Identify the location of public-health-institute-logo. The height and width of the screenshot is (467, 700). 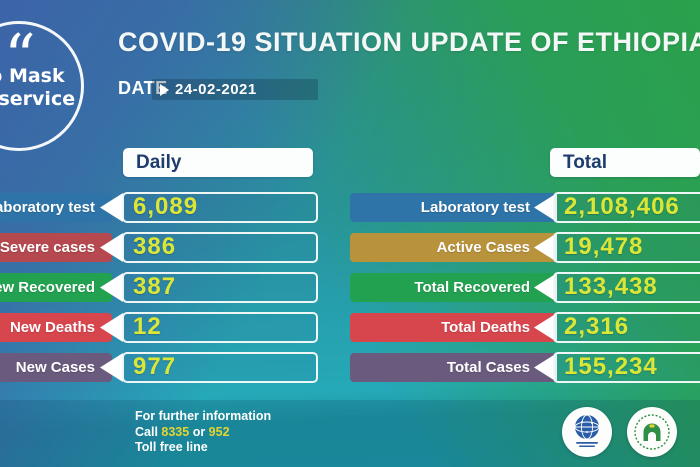
(652, 432).